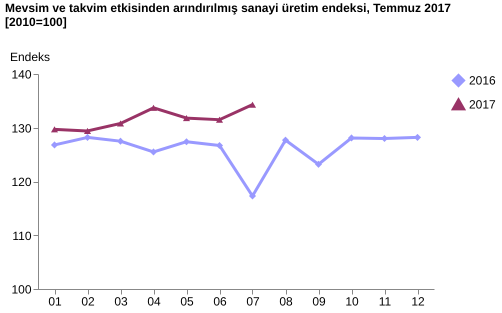 This screenshot has height=313, width=502. Describe the element at coordinates (228, 8) in the screenshot. I see `chart-title: Mevsim ve takvim etkisinden arındırılmış sanayi üretim endeksi, Temmuz 2017` at that location.